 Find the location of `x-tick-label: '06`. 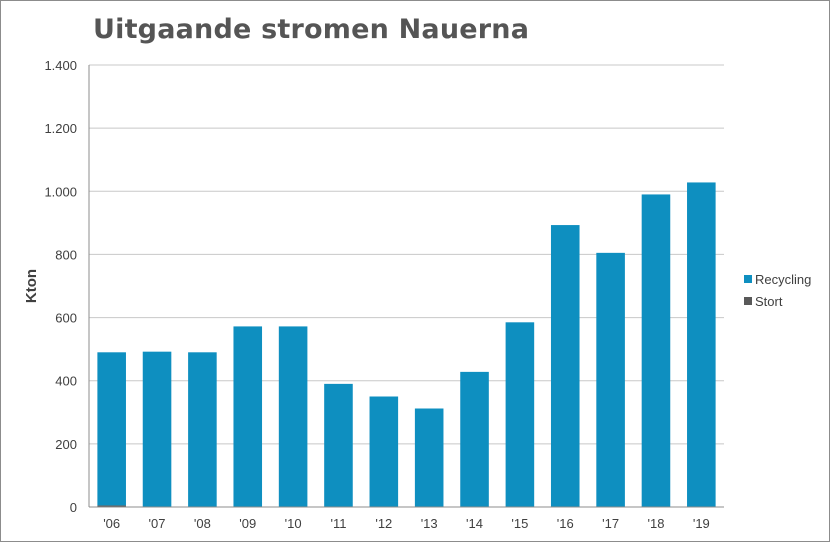

x-tick-label: '06 is located at coordinates (111, 523).